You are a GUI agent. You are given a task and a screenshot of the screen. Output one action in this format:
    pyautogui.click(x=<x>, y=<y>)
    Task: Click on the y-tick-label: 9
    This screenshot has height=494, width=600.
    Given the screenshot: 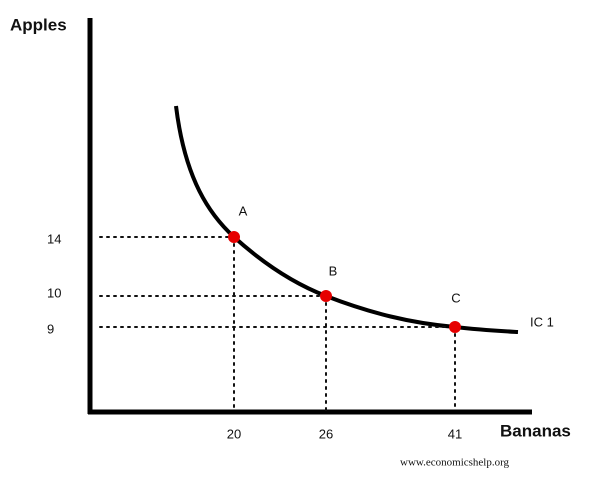 What is the action you would take?
    pyautogui.click(x=50, y=328)
    